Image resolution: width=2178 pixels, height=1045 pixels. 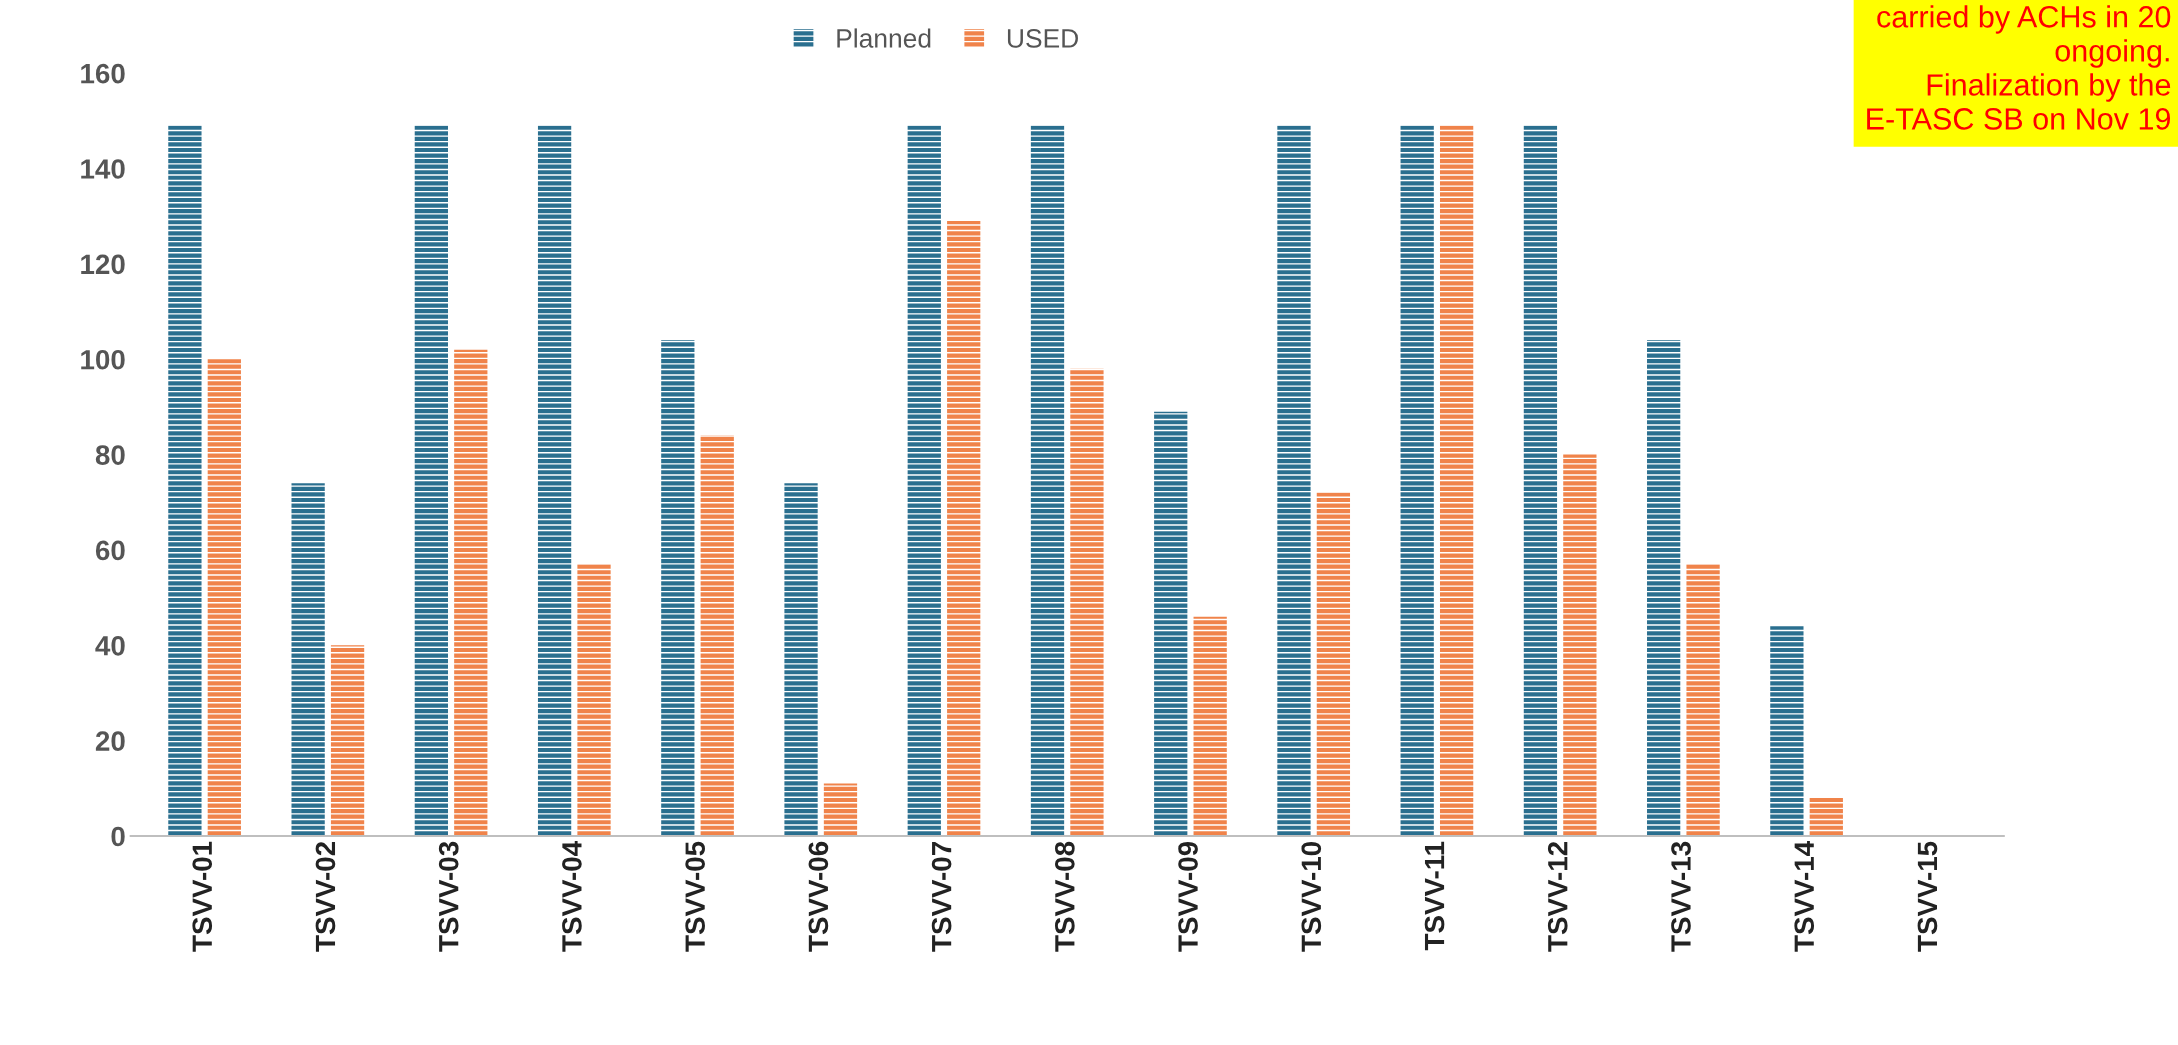 What do you see at coordinates (1065, 896) in the screenshot?
I see `x-tick-label: TSVV-08` at bounding box center [1065, 896].